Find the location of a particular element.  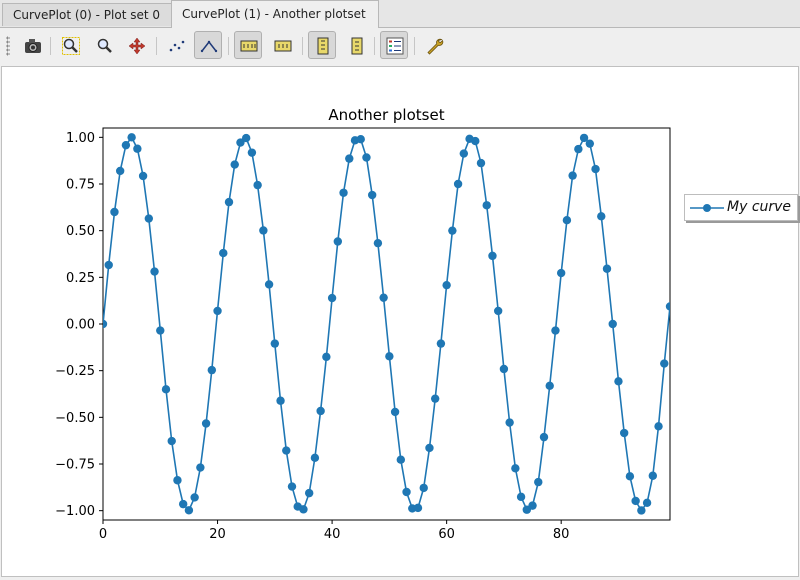

lines-style-button is located at coordinates (208, 45).